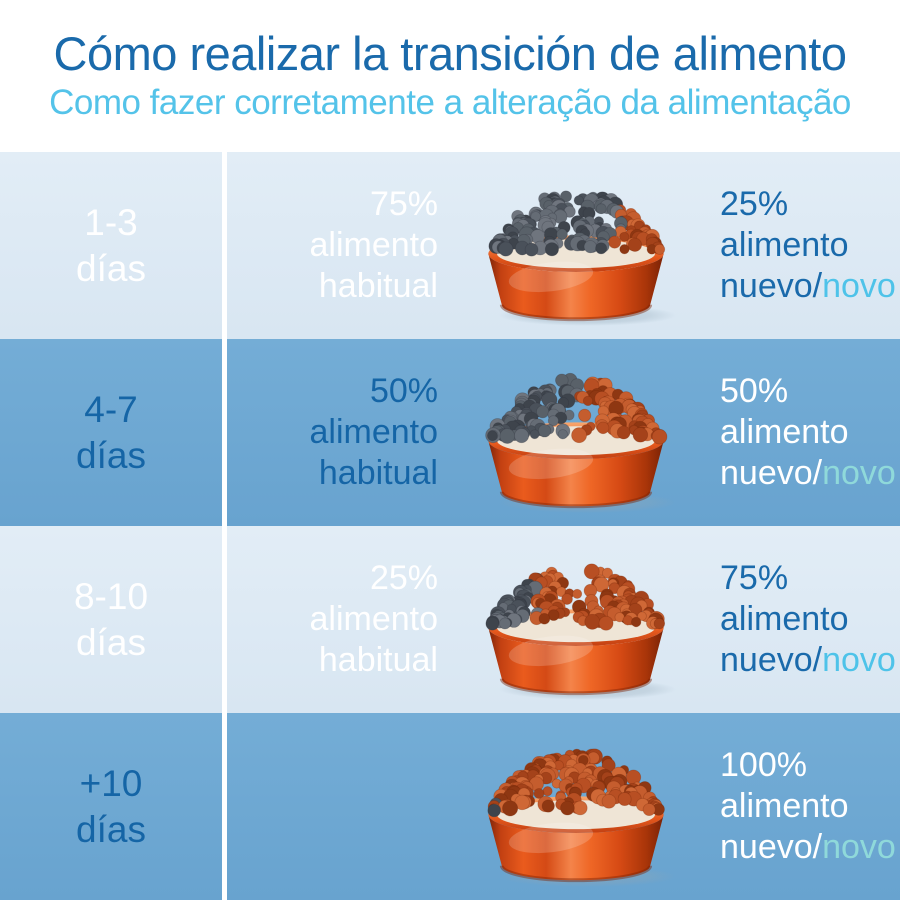 The height and width of the screenshot is (900, 900). I want to click on new-food-cell: 25% alimento nuevo/novo, so click(797, 245).